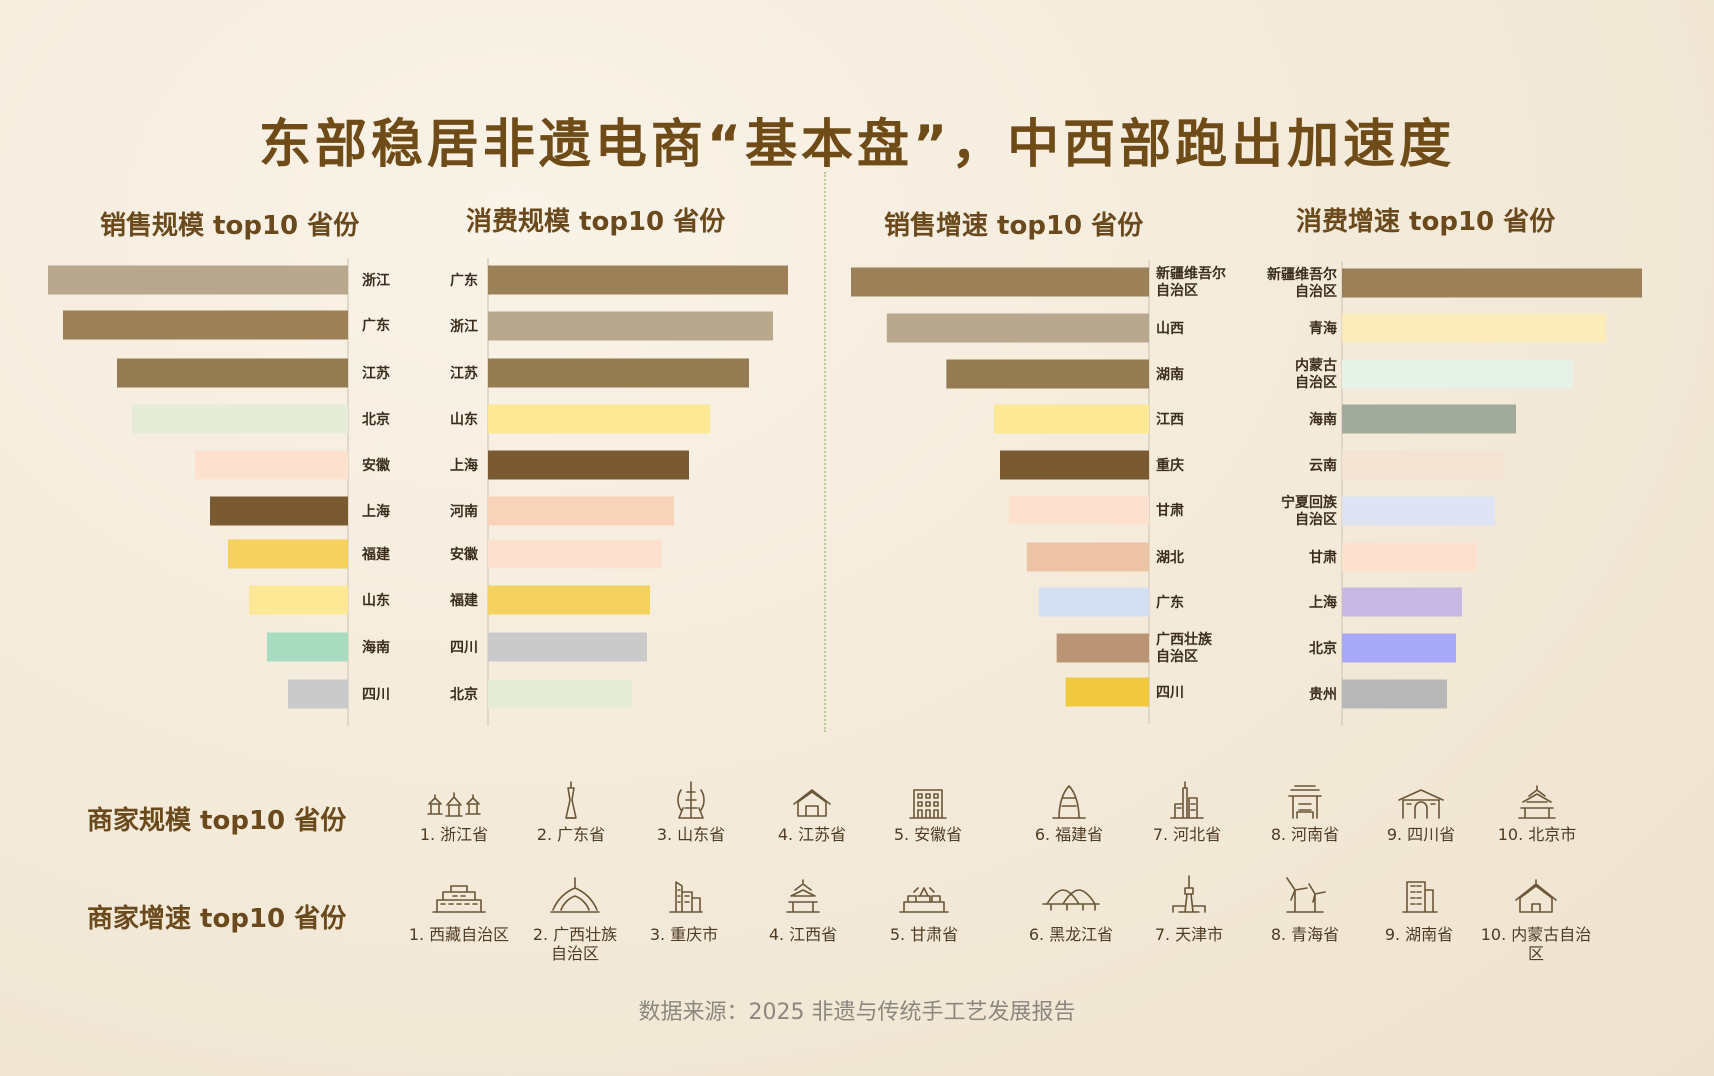 This screenshot has height=1076, width=1714. What do you see at coordinates (230, 226) in the screenshot?
I see `panel-title-sales-scale: 销售规模 top10 省份` at bounding box center [230, 226].